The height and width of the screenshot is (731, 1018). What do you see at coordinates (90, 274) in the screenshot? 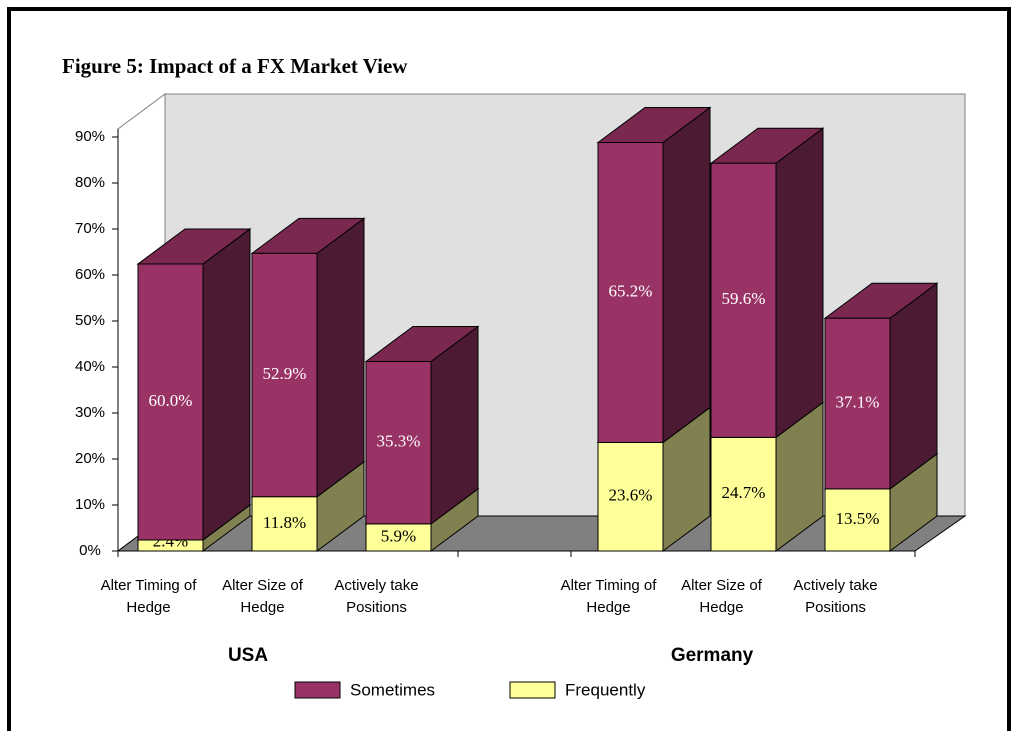
I see `y-tick-label: 60%` at bounding box center [90, 274].